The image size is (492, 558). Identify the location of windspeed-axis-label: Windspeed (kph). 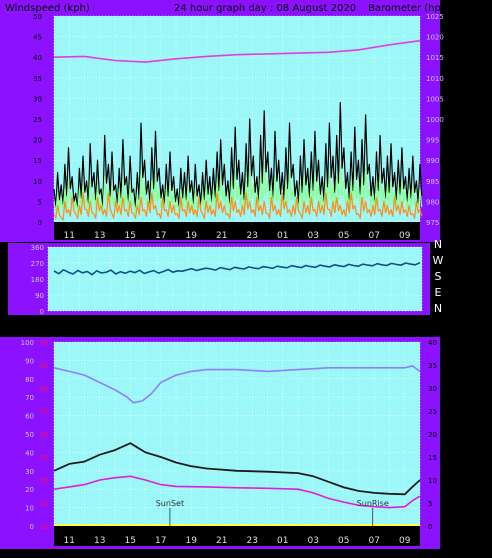
(47, 8).